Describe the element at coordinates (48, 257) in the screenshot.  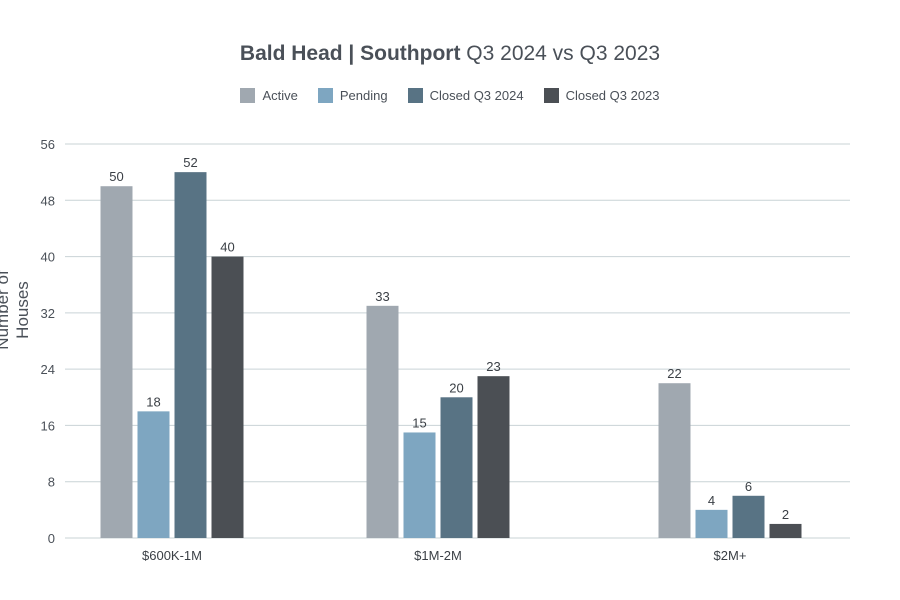
I see `y-tick-label: 40` at that location.